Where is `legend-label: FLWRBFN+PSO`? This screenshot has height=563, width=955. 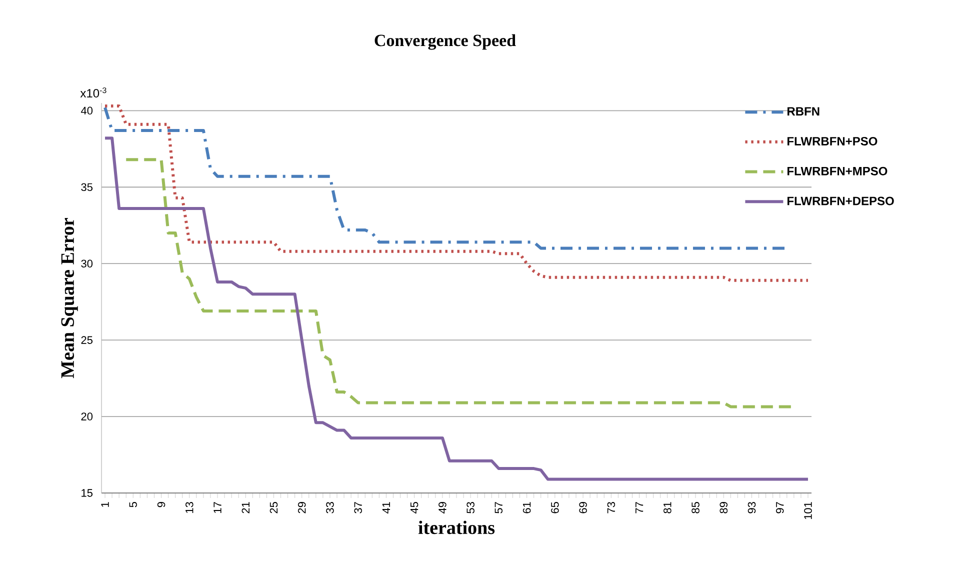
legend-label: FLWRBFN+PSO is located at coordinates (833, 141).